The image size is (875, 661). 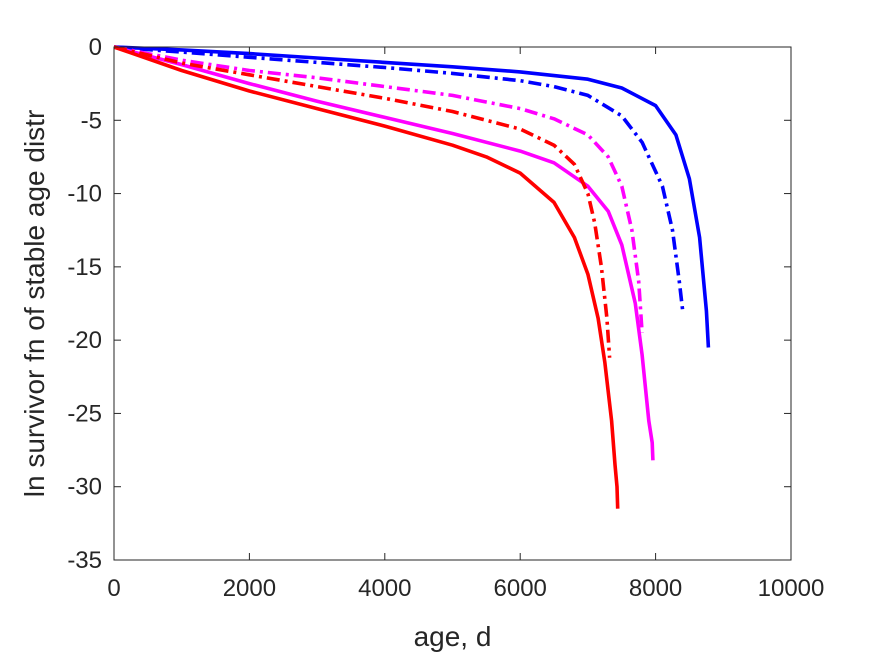 I want to click on y-axis-label: ln survivor fn of stable age distr, so click(x=34, y=304).